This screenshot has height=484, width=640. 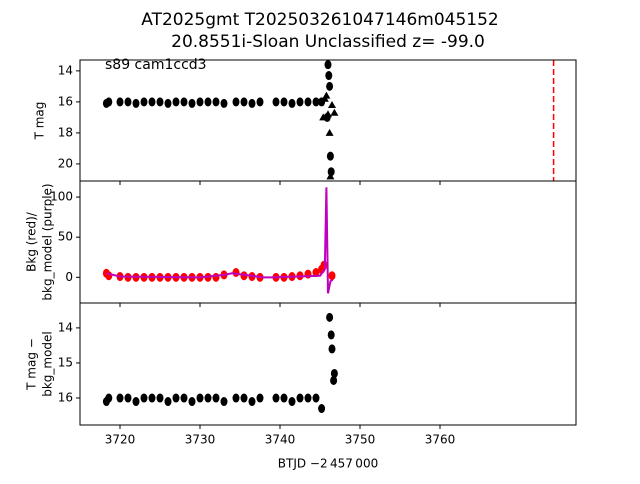 What do you see at coordinates (32, 241) in the screenshot?
I see `y-axis-label: Bkg (red)/` at bounding box center [32, 241].